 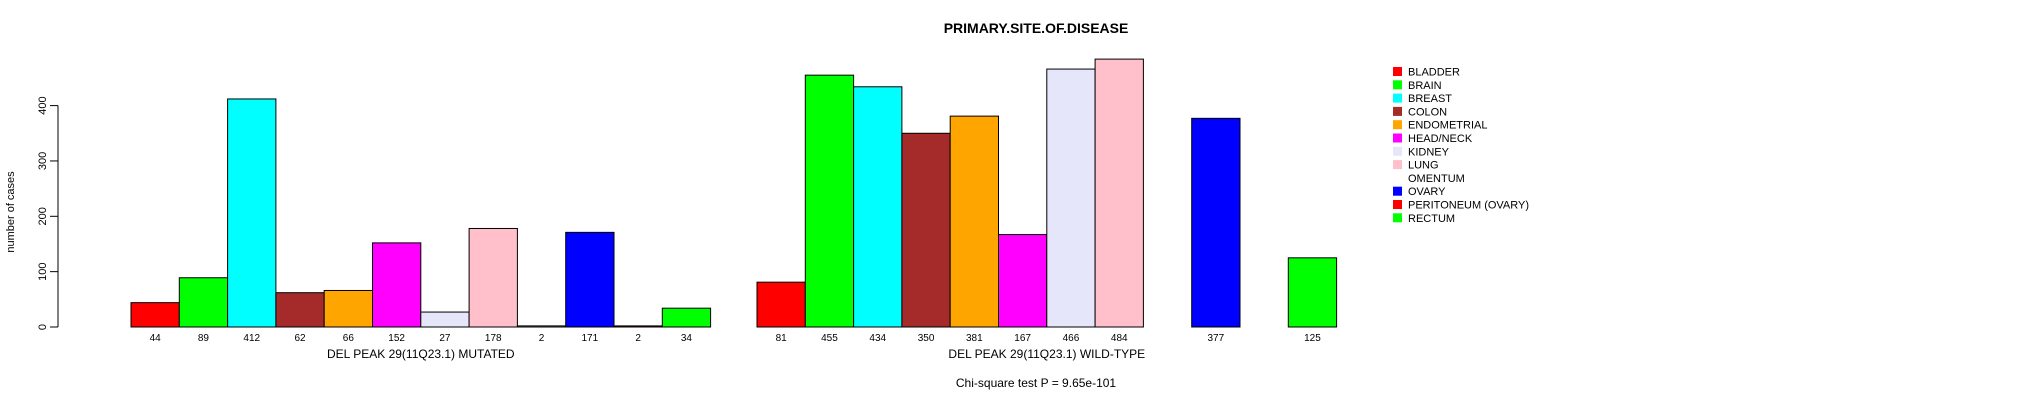 I want to click on legend-item: OVARY, so click(x=1419, y=192).